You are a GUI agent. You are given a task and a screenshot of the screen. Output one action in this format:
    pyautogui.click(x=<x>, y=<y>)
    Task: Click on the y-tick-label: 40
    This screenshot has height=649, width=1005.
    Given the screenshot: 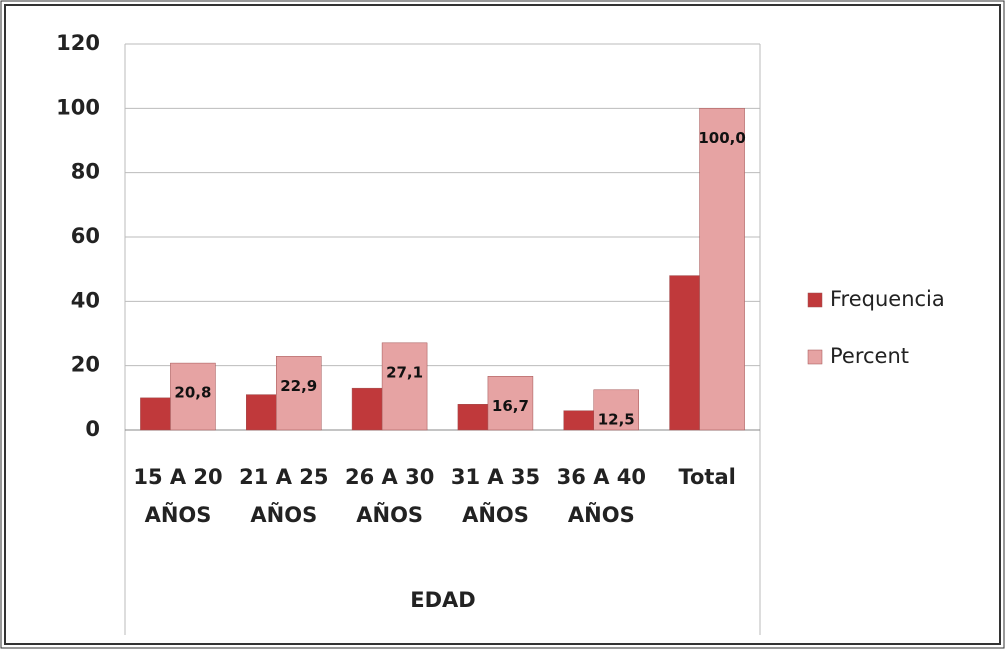 What is the action you would take?
    pyautogui.click(x=85, y=300)
    